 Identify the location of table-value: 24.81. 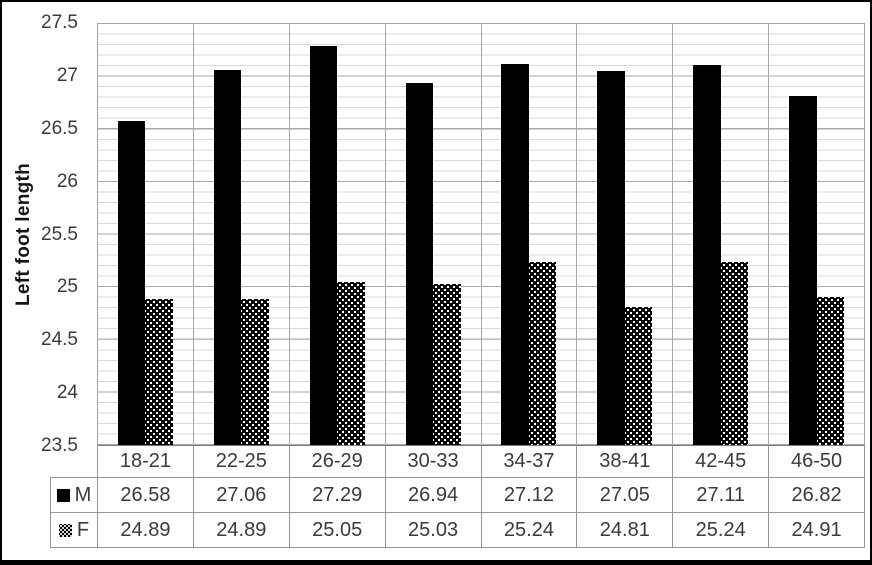
(624, 530).